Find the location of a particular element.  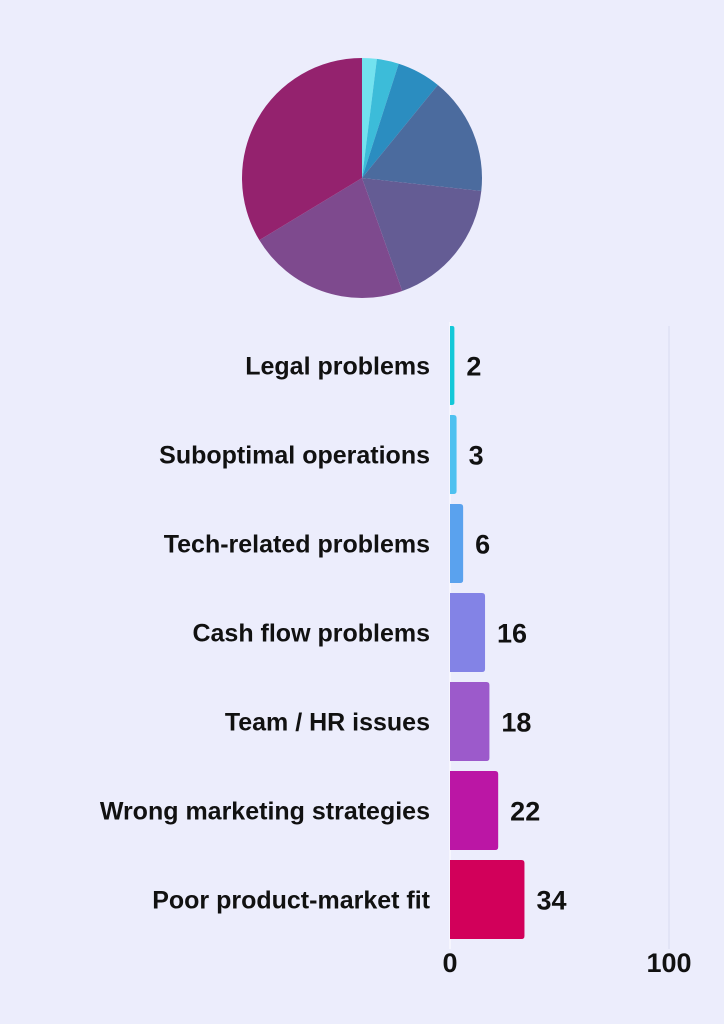

pie-chart is located at coordinates (362, 177).